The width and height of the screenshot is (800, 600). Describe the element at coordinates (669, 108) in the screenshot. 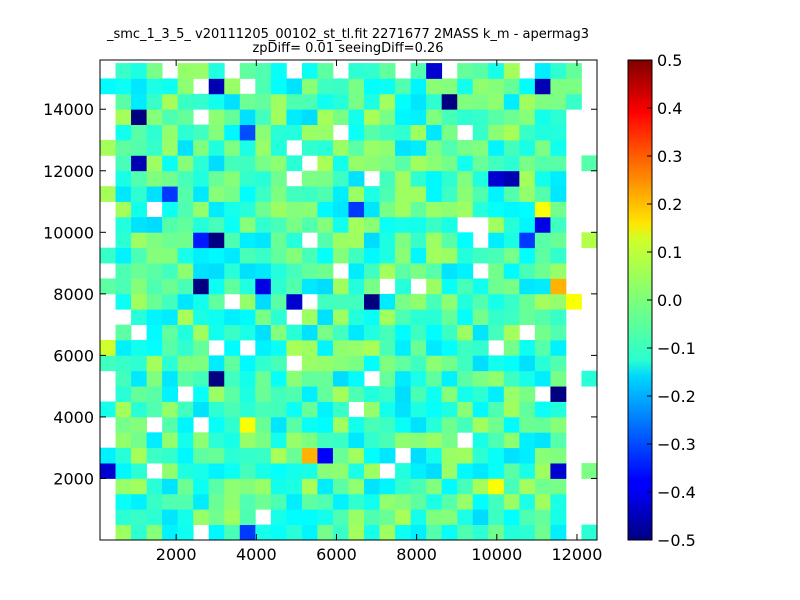

I see `colorbar-tick-label: 0.4` at that location.